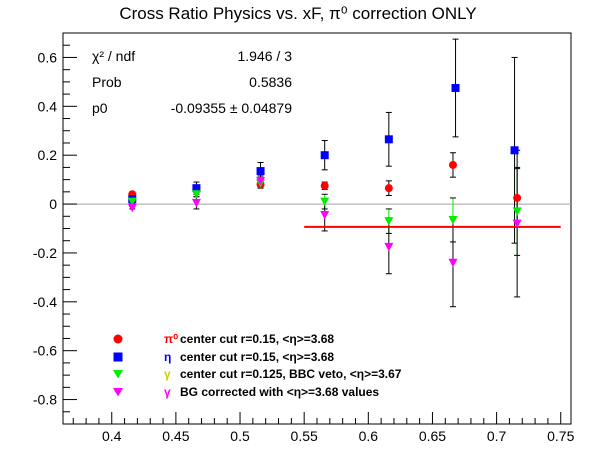  What do you see at coordinates (45, 302) in the screenshot?
I see `y-tick-label: -0.4` at bounding box center [45, 302].